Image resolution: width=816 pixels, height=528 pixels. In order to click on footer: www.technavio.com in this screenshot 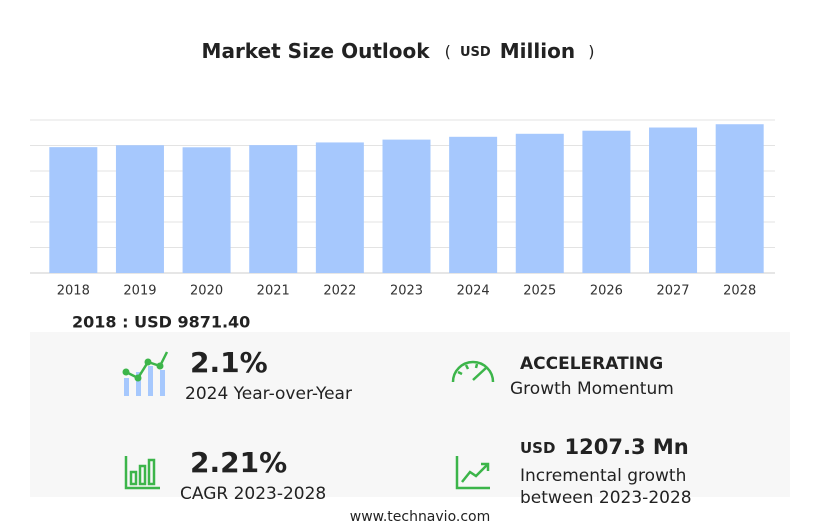, I will do `click(420, 517)`.